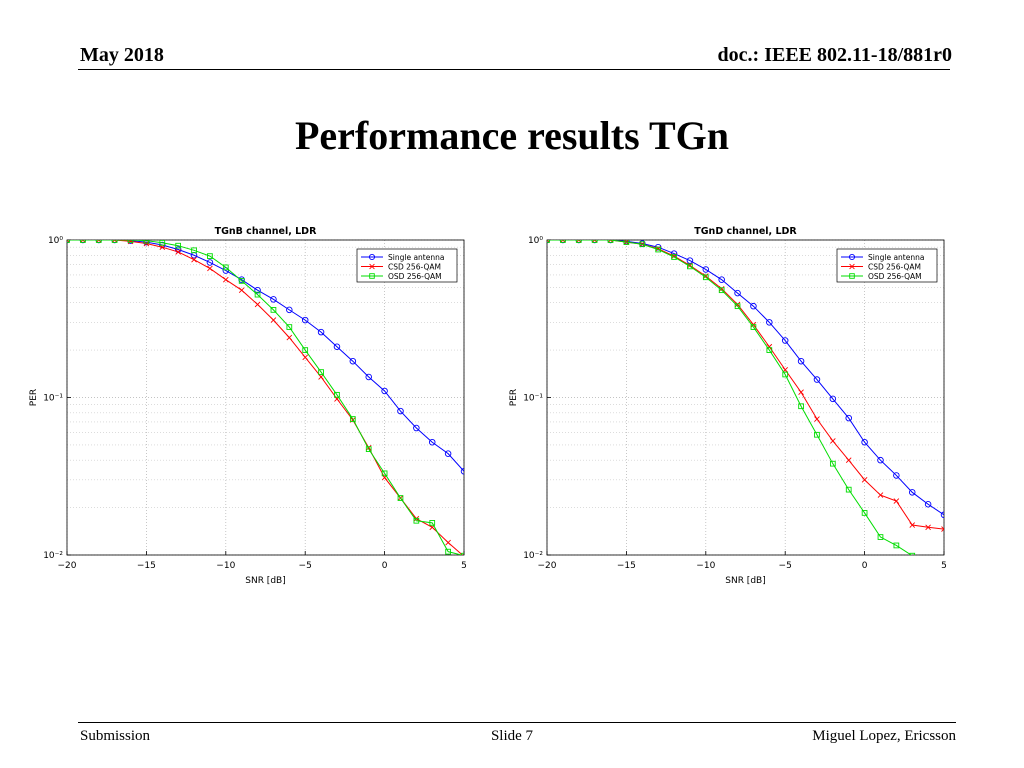 The width and height of the screenshot is (1024, 768). Describe the element at coordinates (865, 566) in the screenshot. I see `x-tick-label: 0` at that location.